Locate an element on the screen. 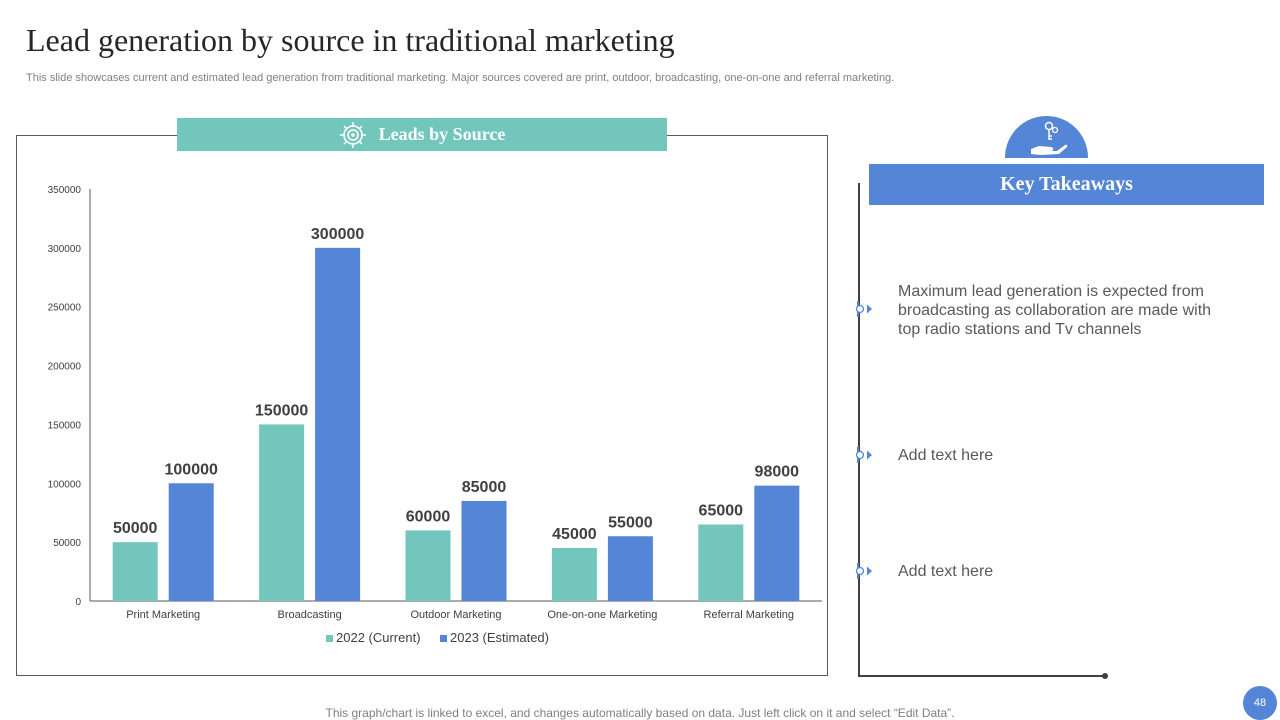  y-tick-label: 50000 is located at coordinates (67, 543).